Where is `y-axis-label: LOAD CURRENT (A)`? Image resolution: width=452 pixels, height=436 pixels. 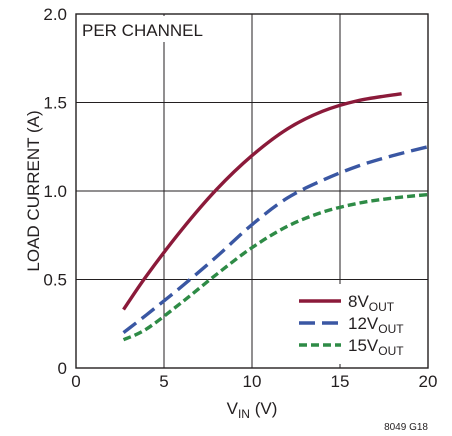 y-axis-label: LOAD CURRENT (A) is located at coordinates (33, 190).